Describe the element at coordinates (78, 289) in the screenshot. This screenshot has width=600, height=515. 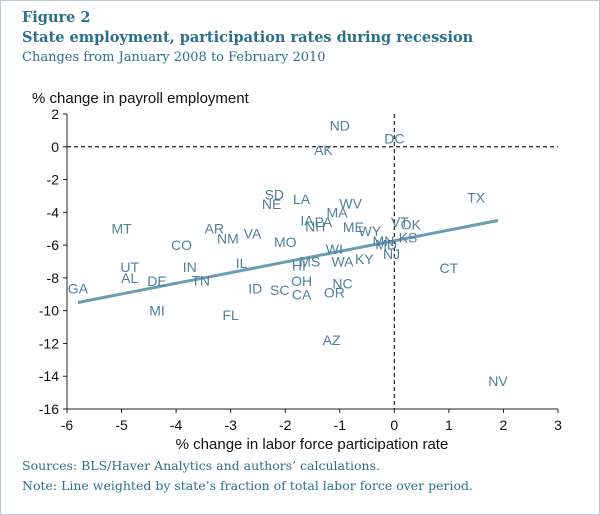
I see `state-point-ga: GA` at that location.